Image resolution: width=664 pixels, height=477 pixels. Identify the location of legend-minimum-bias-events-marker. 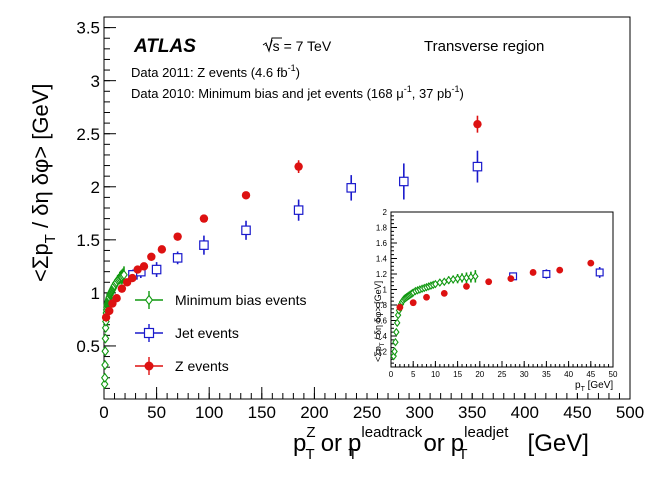
(149, 300).